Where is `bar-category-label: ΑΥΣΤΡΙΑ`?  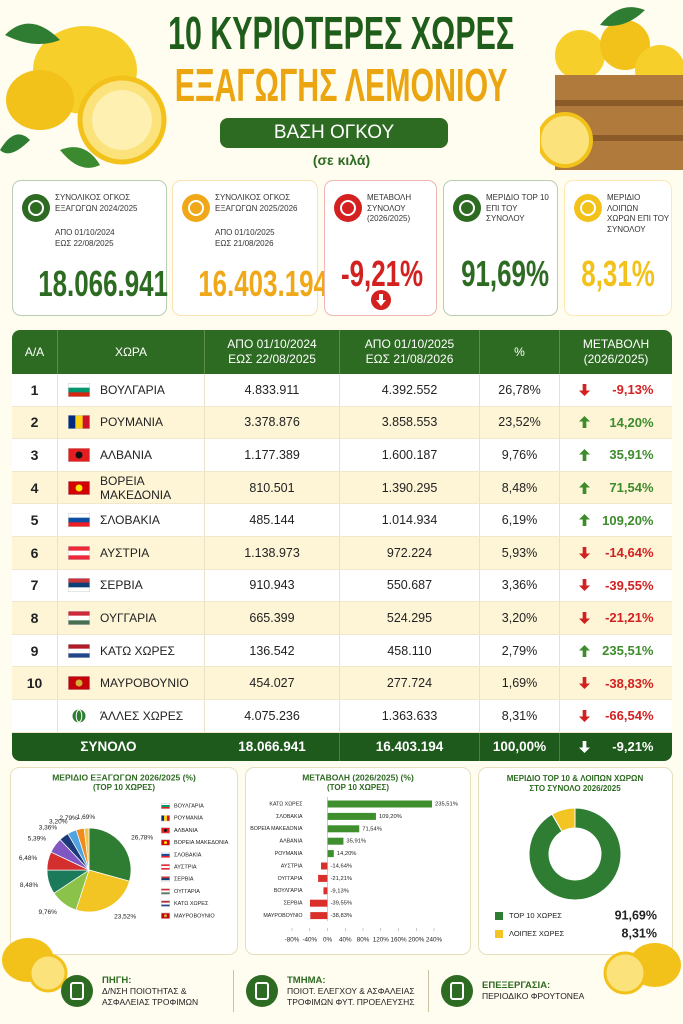 bar-category-label: ΑΥΣΤΡΙΑ is located at coordinates (292, 866).